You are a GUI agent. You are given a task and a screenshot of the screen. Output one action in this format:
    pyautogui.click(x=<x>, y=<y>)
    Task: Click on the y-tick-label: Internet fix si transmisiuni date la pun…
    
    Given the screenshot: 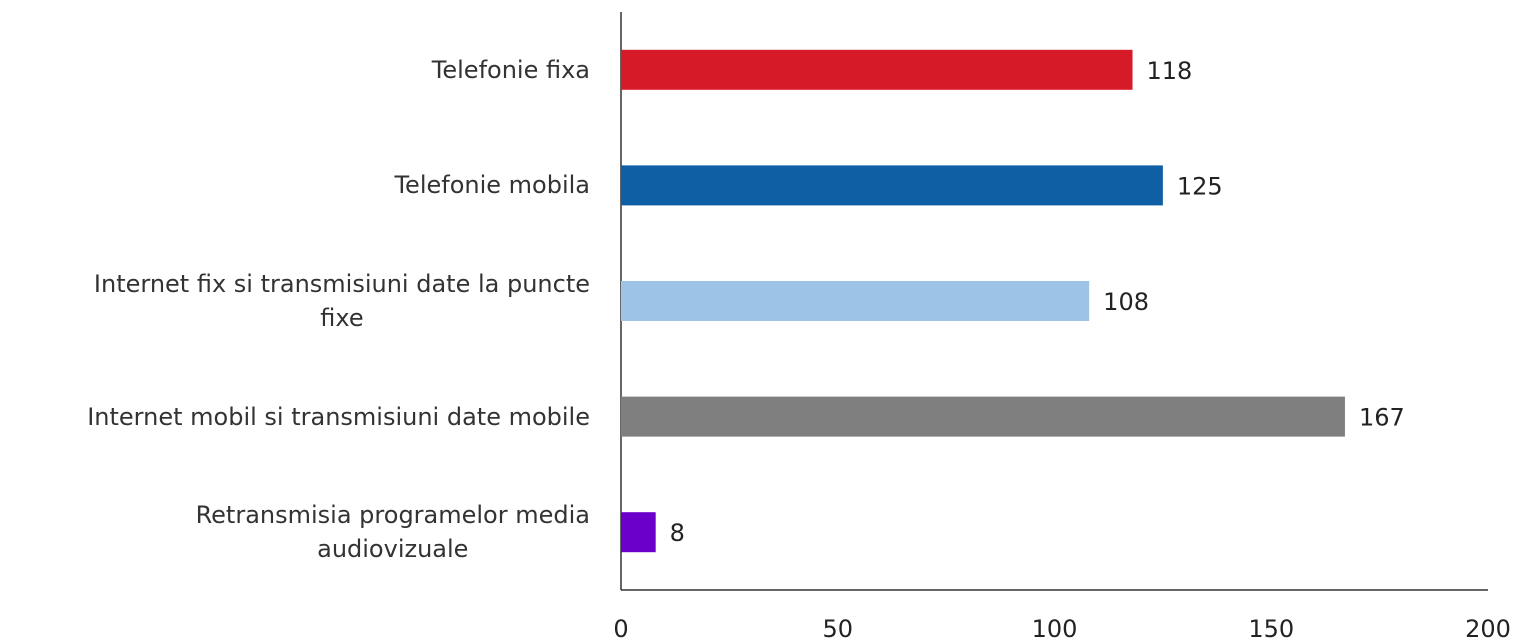 What is the action you would take?
    pyautogui.click(x=341, y=301)
    